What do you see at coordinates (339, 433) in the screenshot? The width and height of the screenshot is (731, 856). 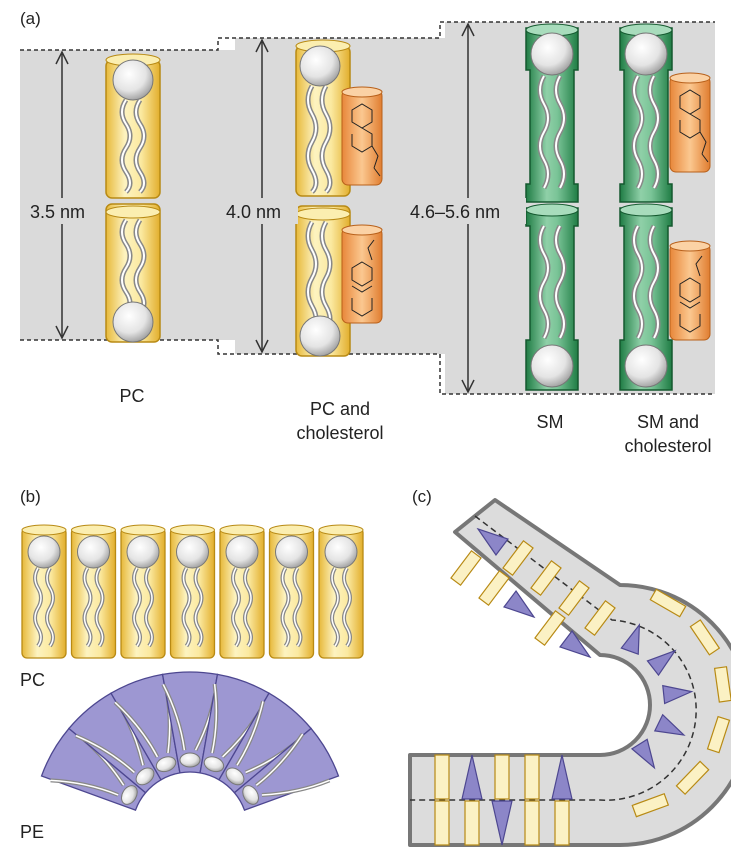 I see `label-pc-chol-2: cholesterol` at bounding box center [339, 433].